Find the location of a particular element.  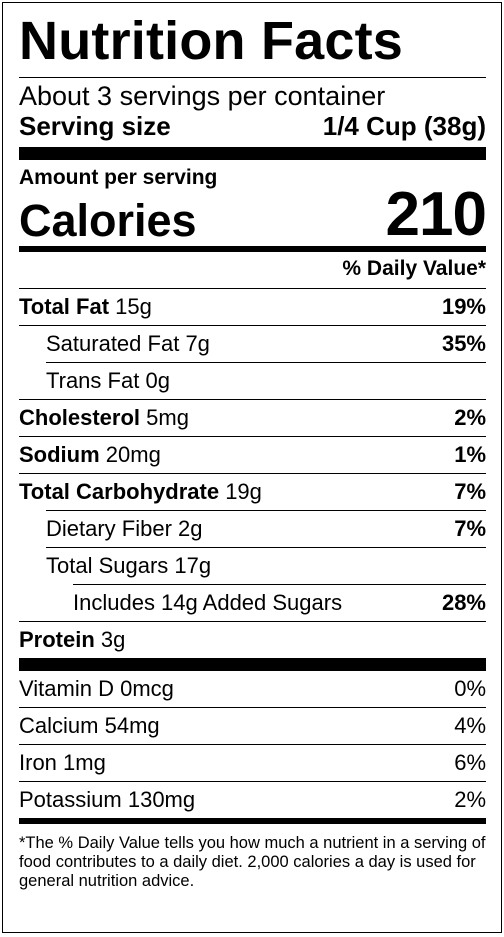

nutrient-row-cholesterol: Cholesterol 5mg 2% is located at coordinates (252, 418).